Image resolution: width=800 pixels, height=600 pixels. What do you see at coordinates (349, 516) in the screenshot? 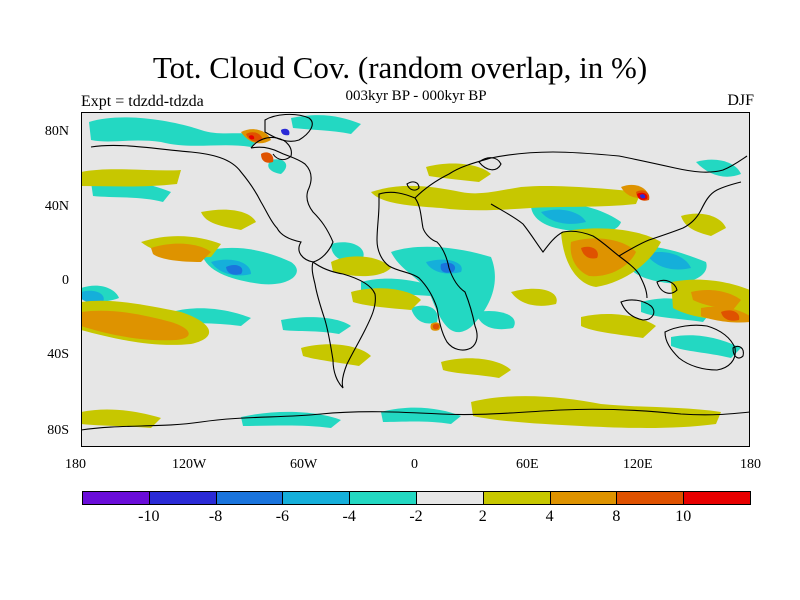
I see `colorbar-label-3: -4` at bounding box center [349, 516].